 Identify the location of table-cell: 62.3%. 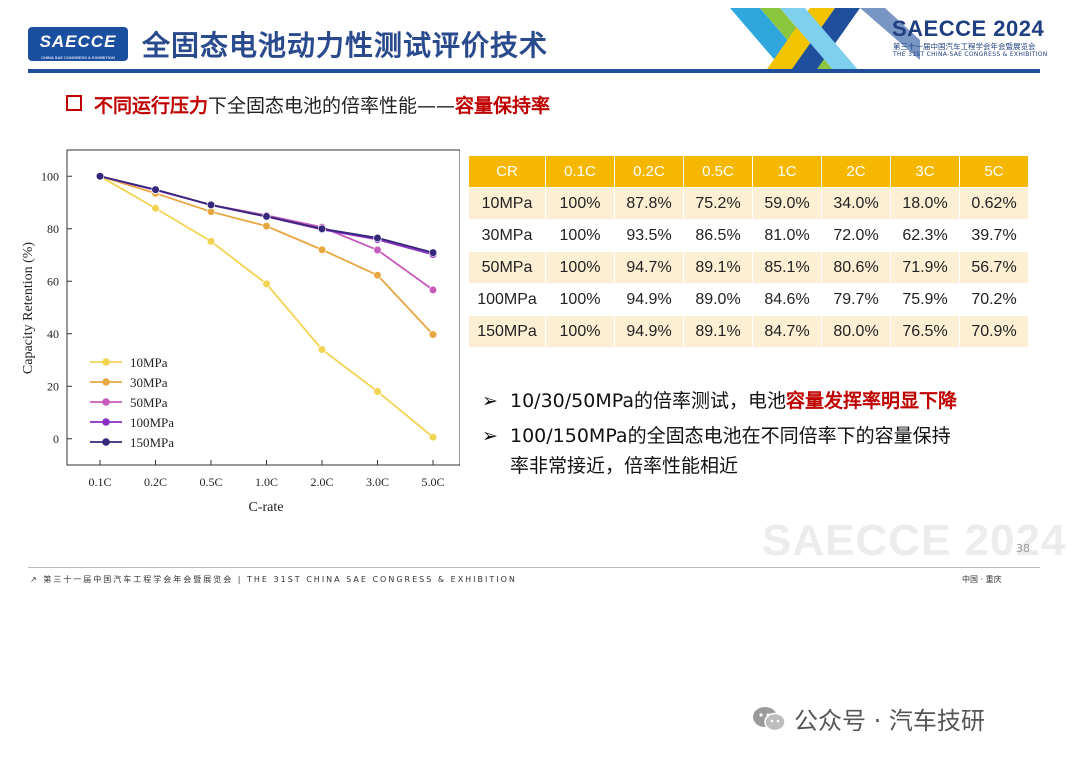
(925, 235).